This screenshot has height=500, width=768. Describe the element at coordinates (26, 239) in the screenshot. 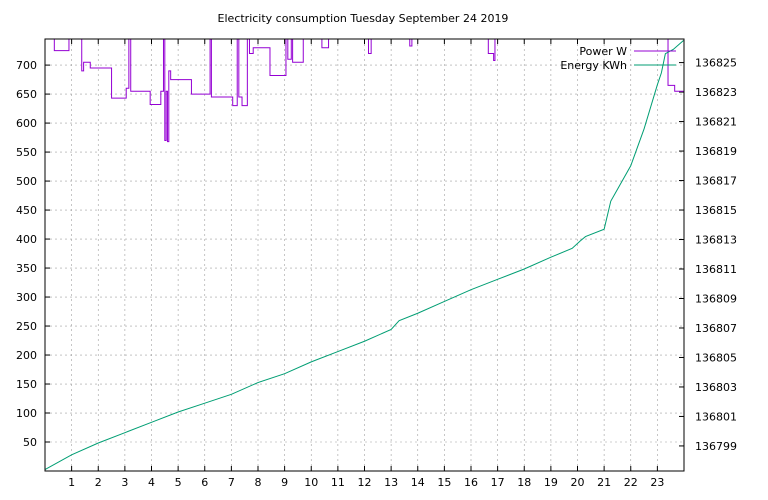

I see `y-left-tick-label: 400` at that location.